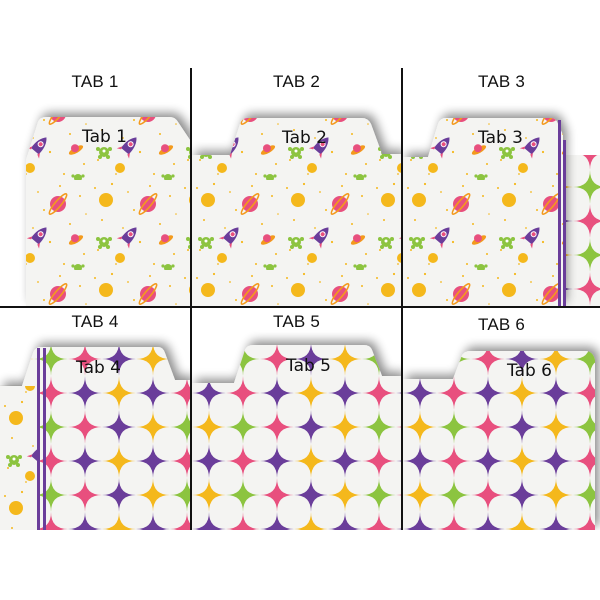 This screenshot has width=600, height=600. Describe the element at coordinates (500, 138) in the screenshot. I see `tab-label: Tab 3` at that location.